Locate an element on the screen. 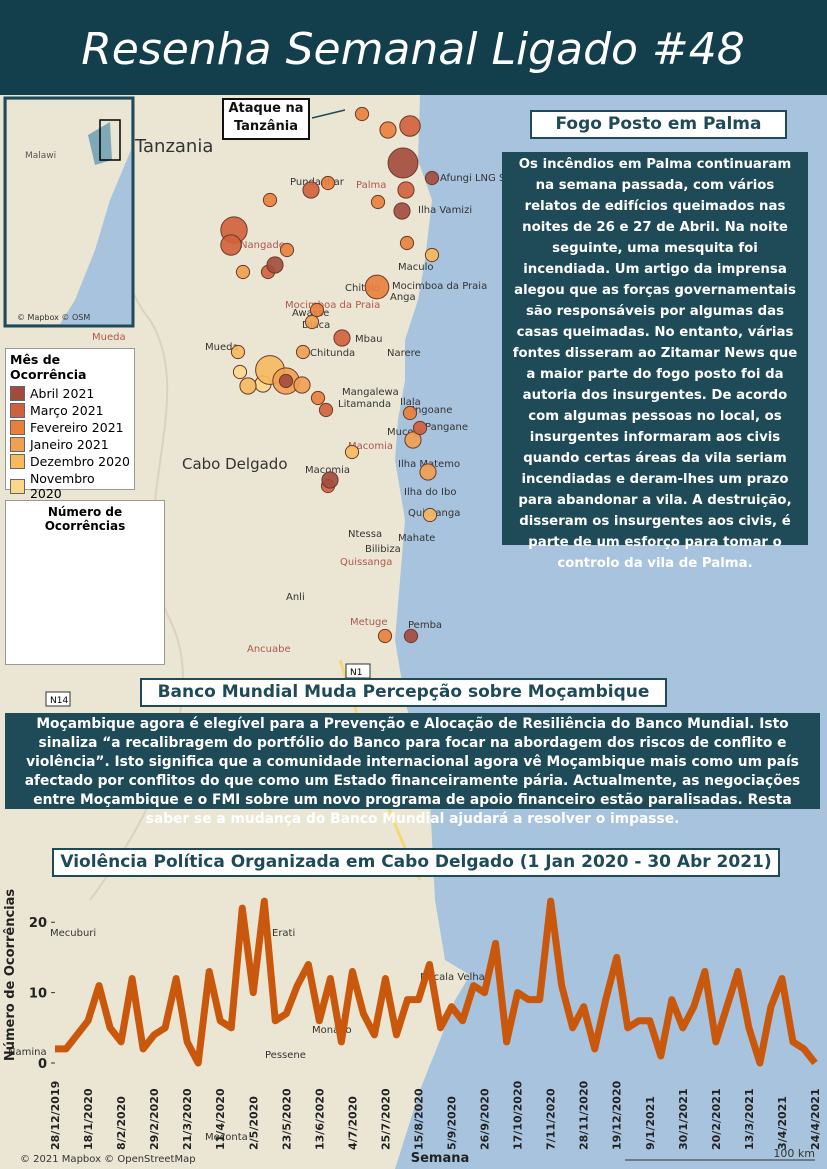 This screenshot has height=1169, width=827. y-axis-label: Número de Ocorrências is located at coordinates (10, 975).